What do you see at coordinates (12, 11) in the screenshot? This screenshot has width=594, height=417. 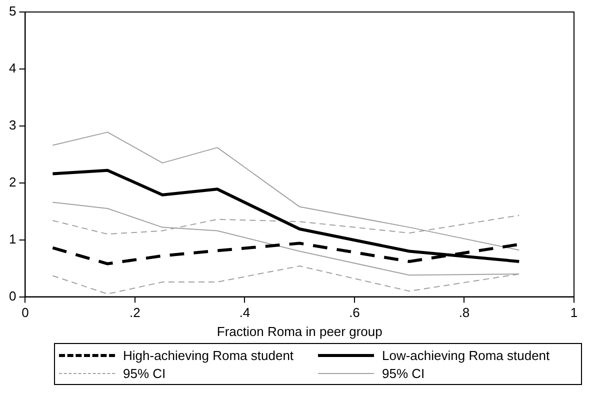 I see `y-tick-label: 5` at bounding box center [12, 11].